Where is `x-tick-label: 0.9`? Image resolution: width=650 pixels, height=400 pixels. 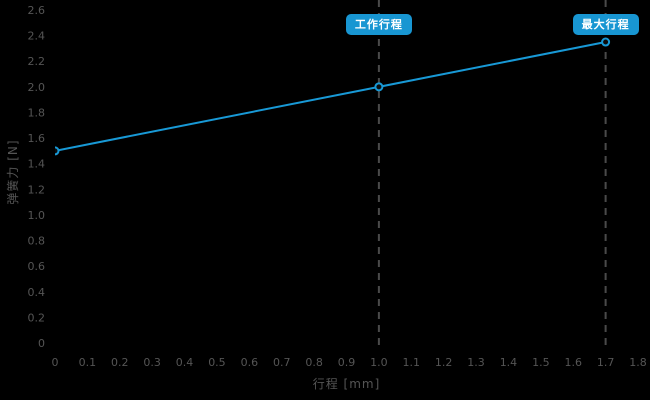
x-tick-label: 0.9 is located at coordinates (347, 362).